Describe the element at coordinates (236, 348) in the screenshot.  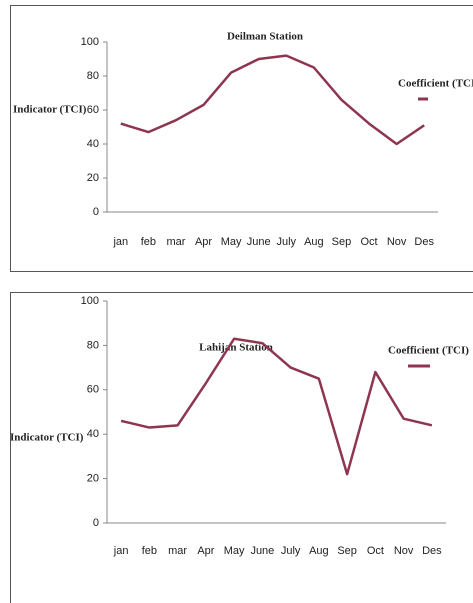
I see `chart-title: Lahijan Station` at that location.